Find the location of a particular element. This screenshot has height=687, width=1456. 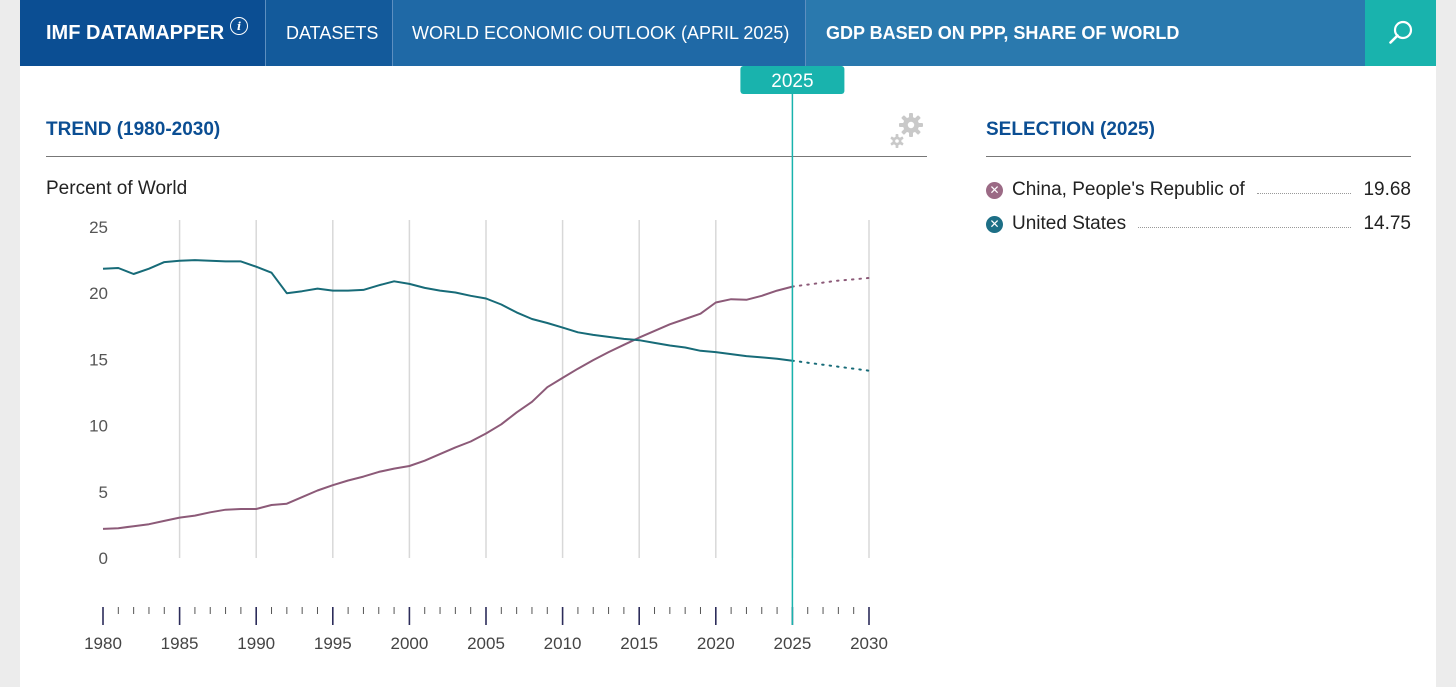

remove-china-icon: ✕ is located at coordinates (994, 190).